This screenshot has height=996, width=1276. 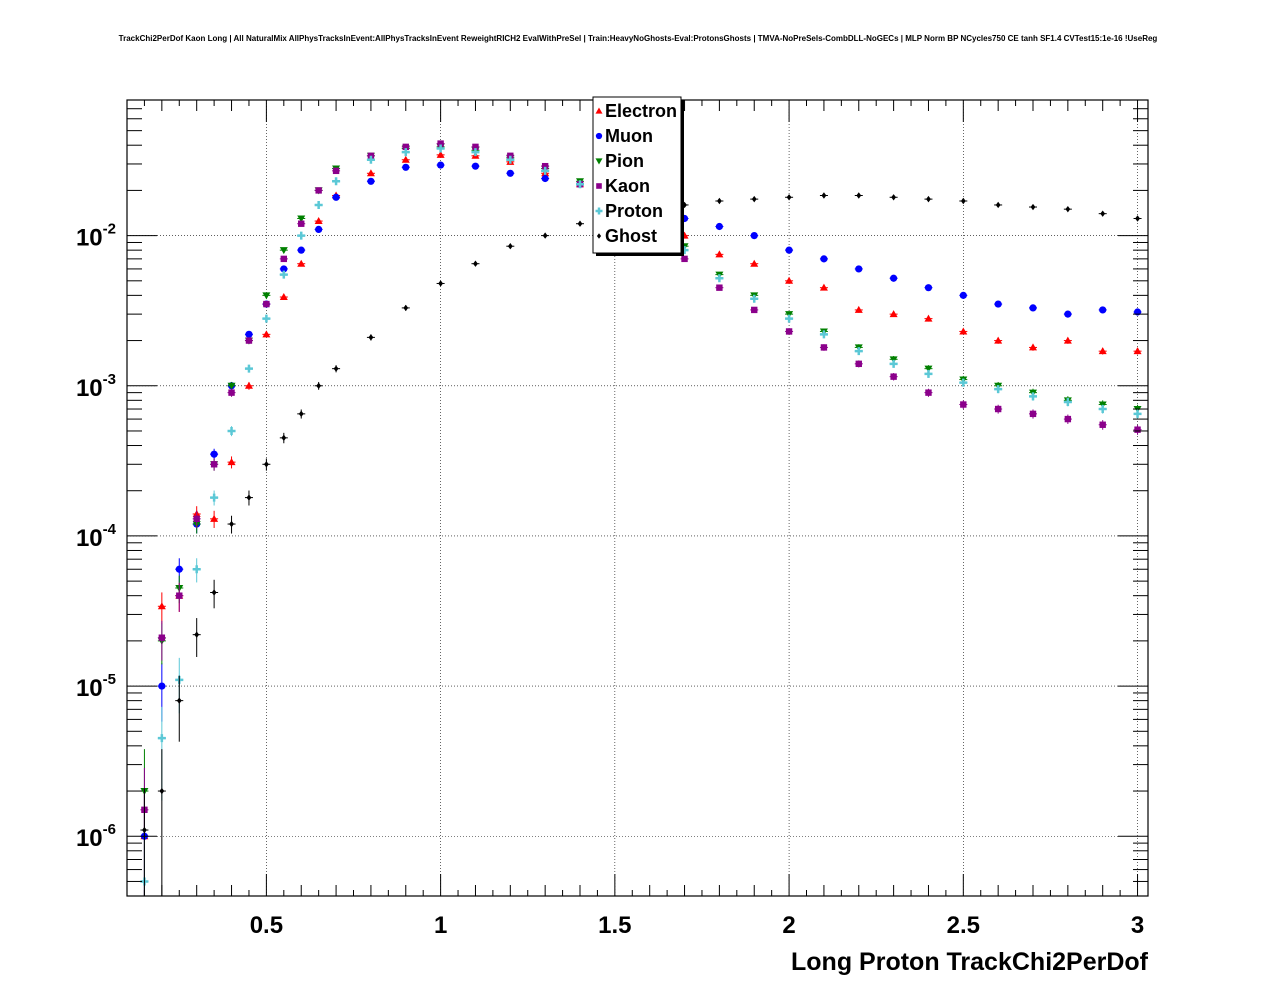 I want to click on x-axis-title: Long Proton TrackChi2PerDof, so click(x=970, y=962).